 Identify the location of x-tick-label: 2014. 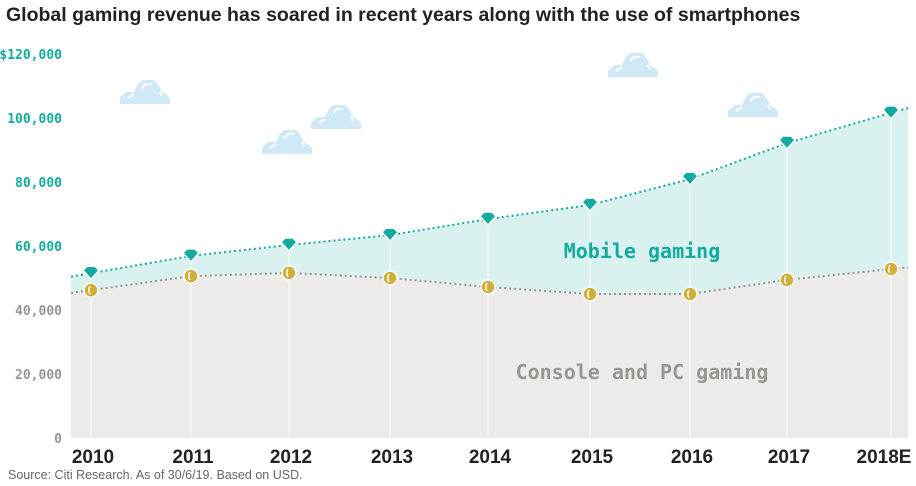
(490, 457).